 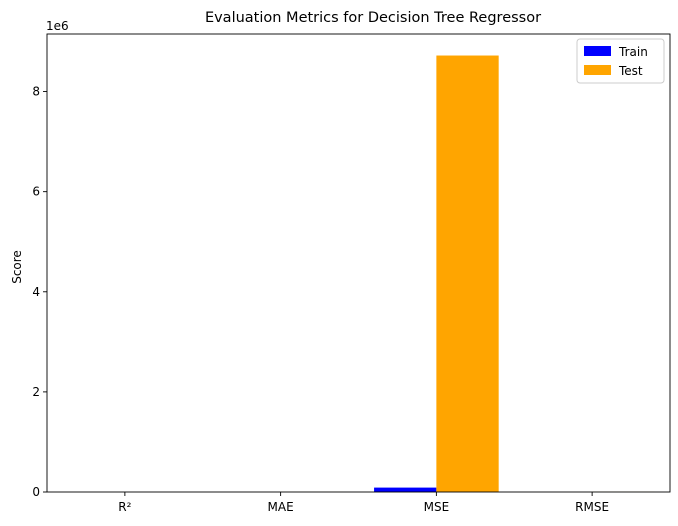 What do you see at coordinates (437, 507) in the screenshot?
I see `x-tick-label-2: MSE` at bounding box center [437, 507].